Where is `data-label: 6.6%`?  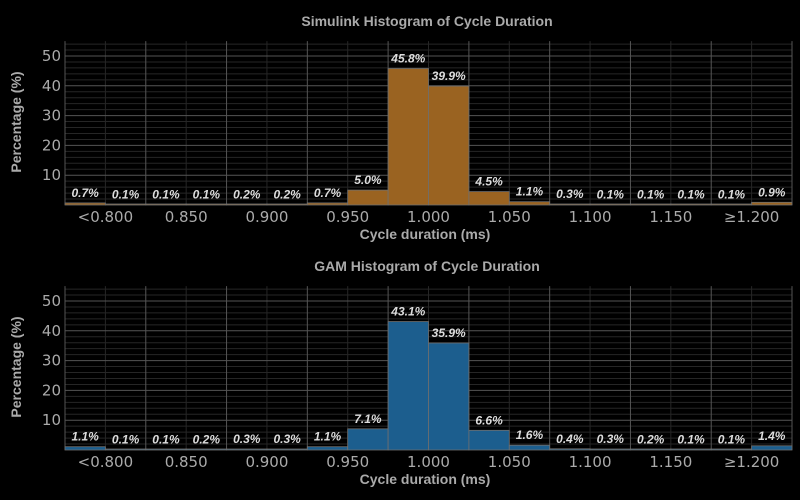 data-label: 6.6% is located at coordinates (489, 420).